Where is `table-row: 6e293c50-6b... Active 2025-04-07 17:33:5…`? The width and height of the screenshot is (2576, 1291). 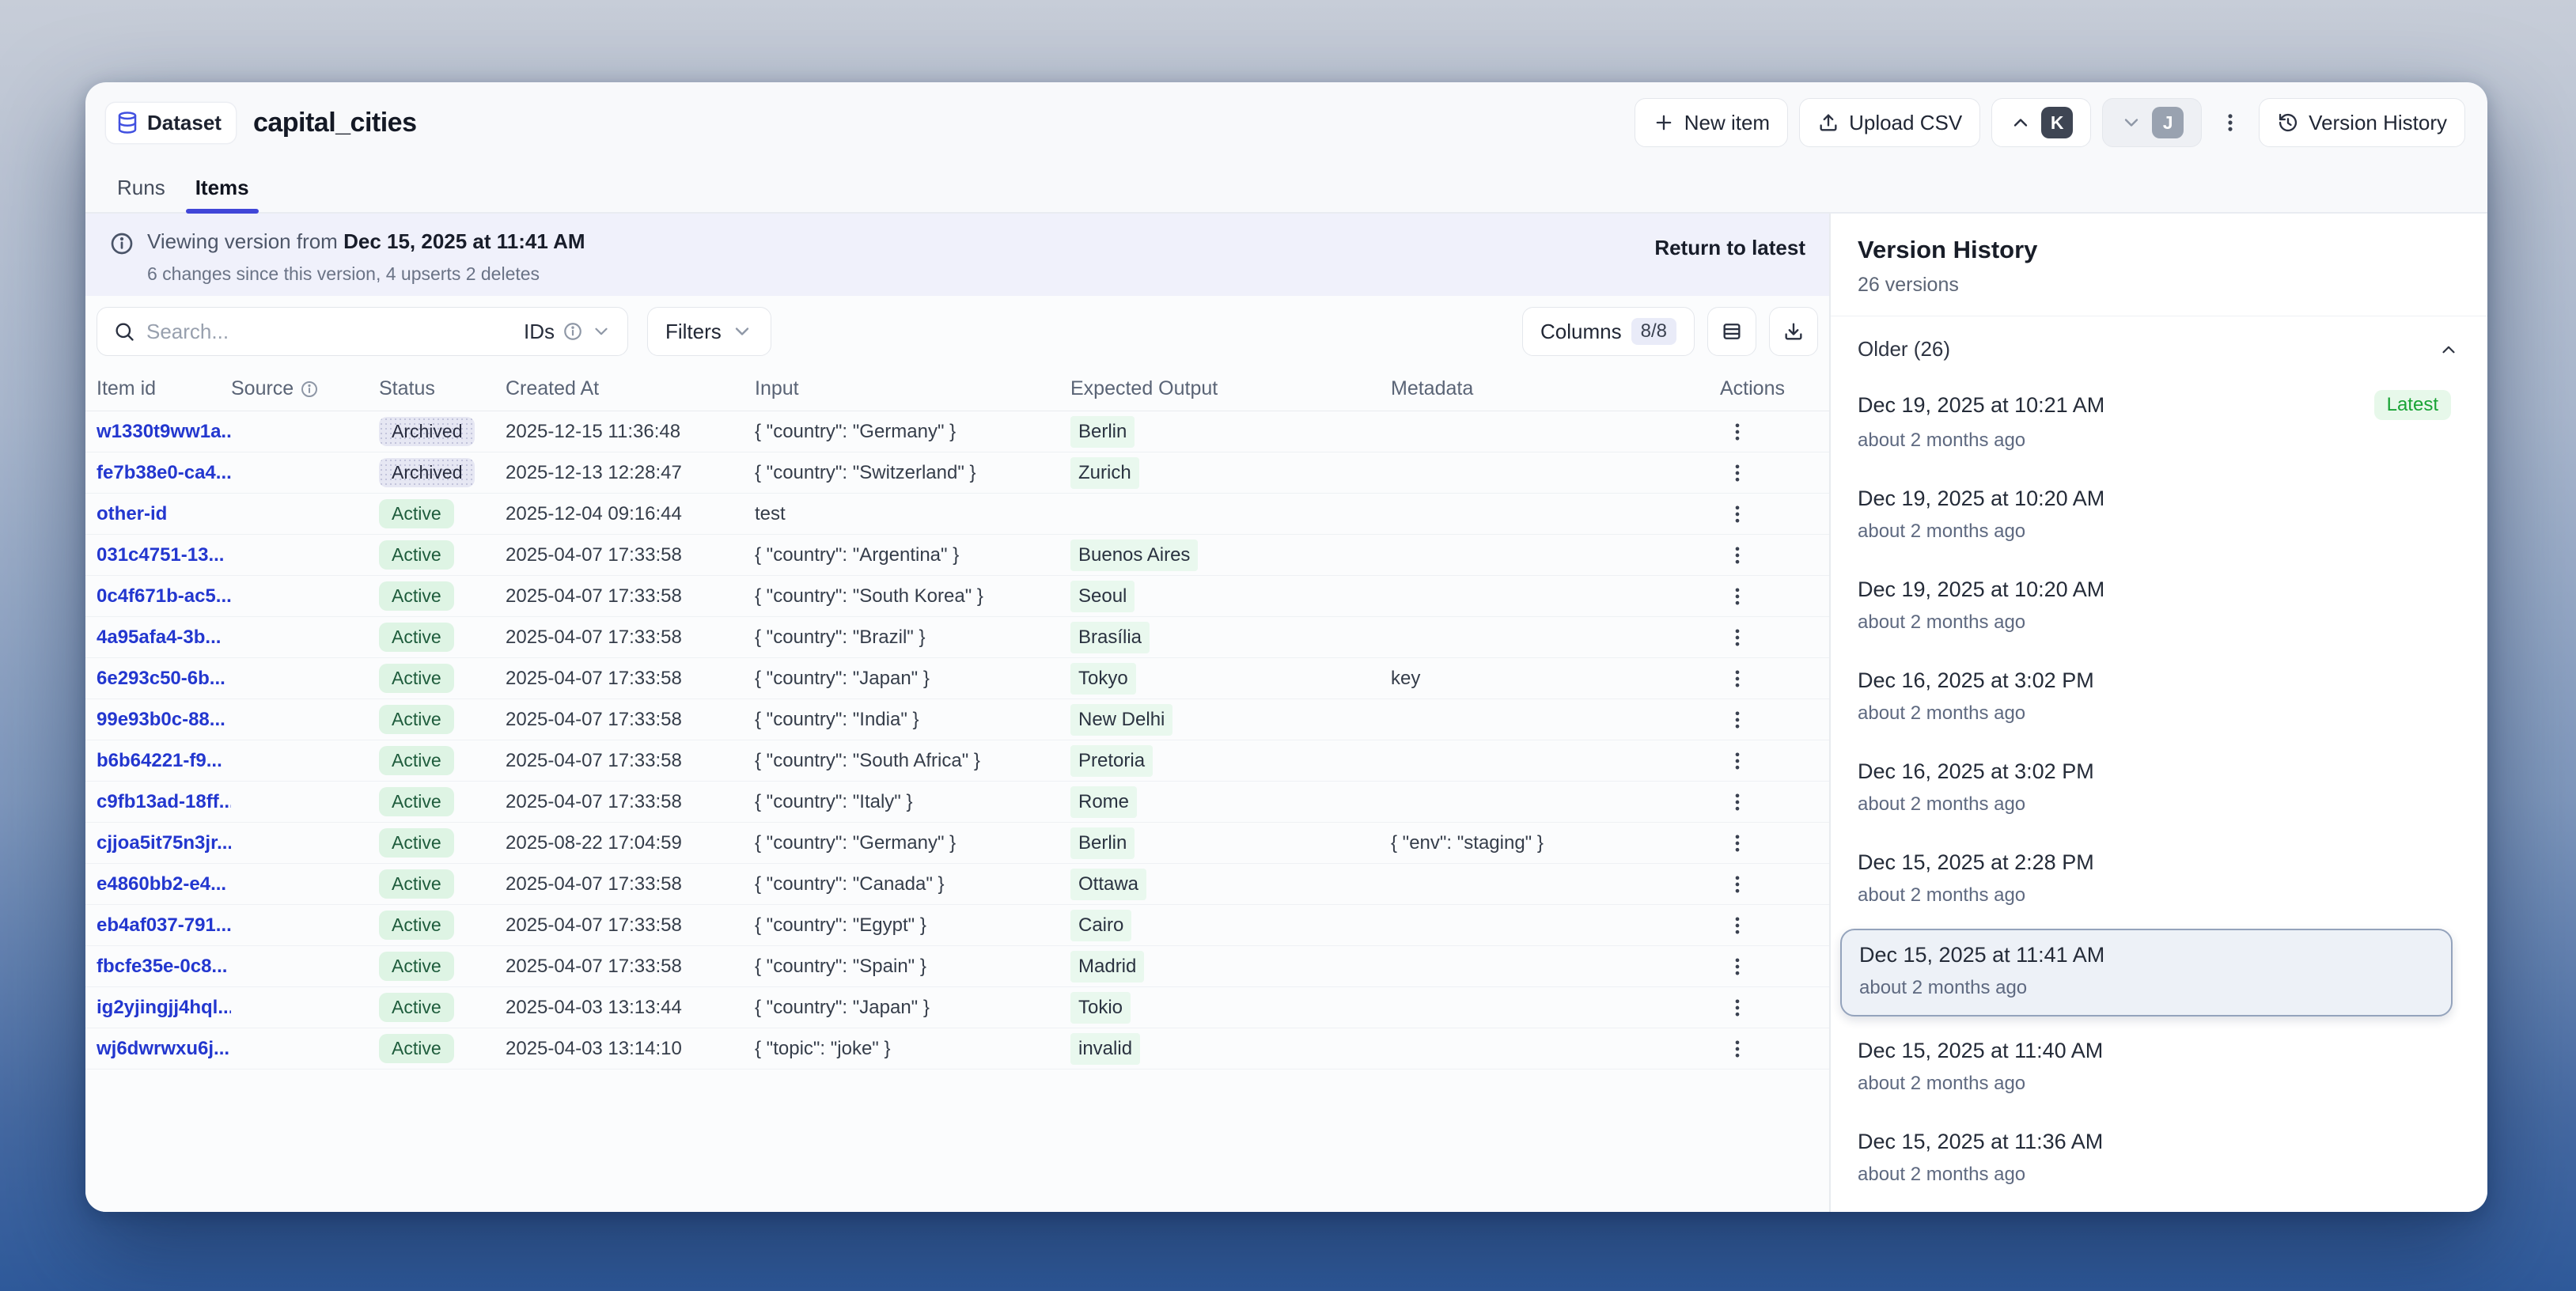 table-row: 6e293c50-6b... Active 2025-04-07 17:33:5… is located at coordinates (957, 678).